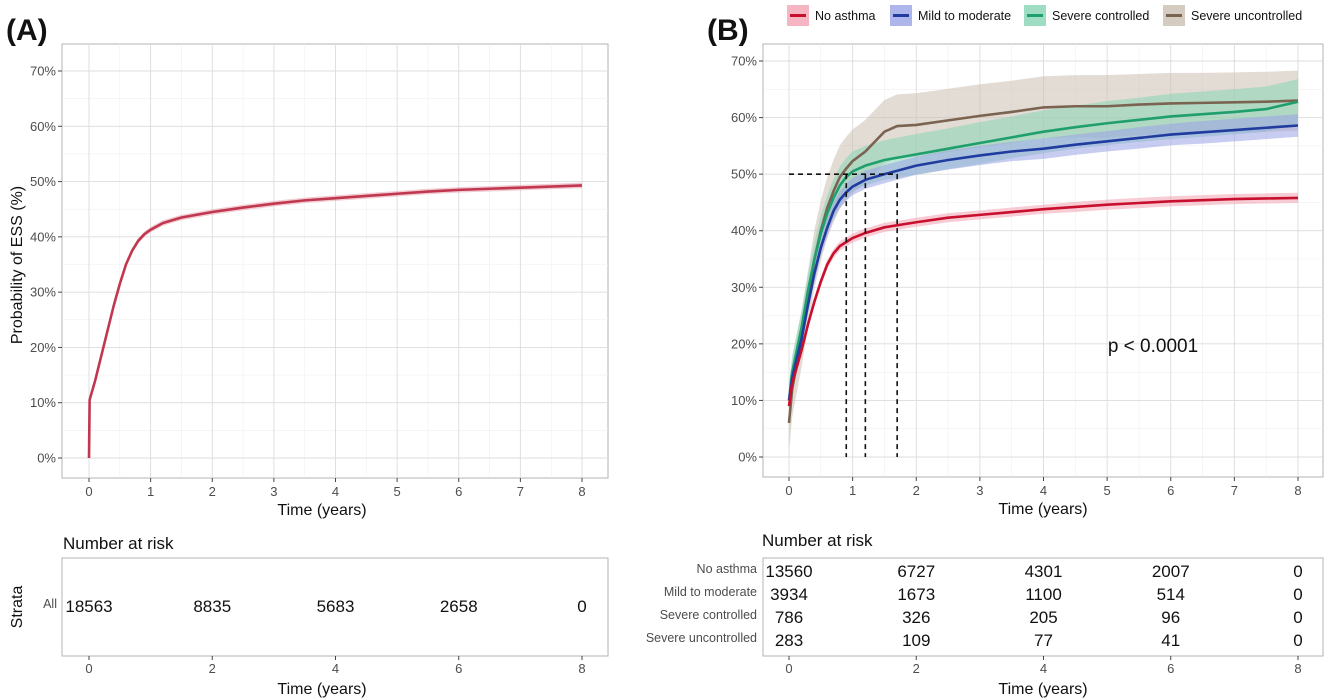 The height and width of the screenshot is (698, 1331). I want to click on risk-row-label: No asthma, so click(727, 569).